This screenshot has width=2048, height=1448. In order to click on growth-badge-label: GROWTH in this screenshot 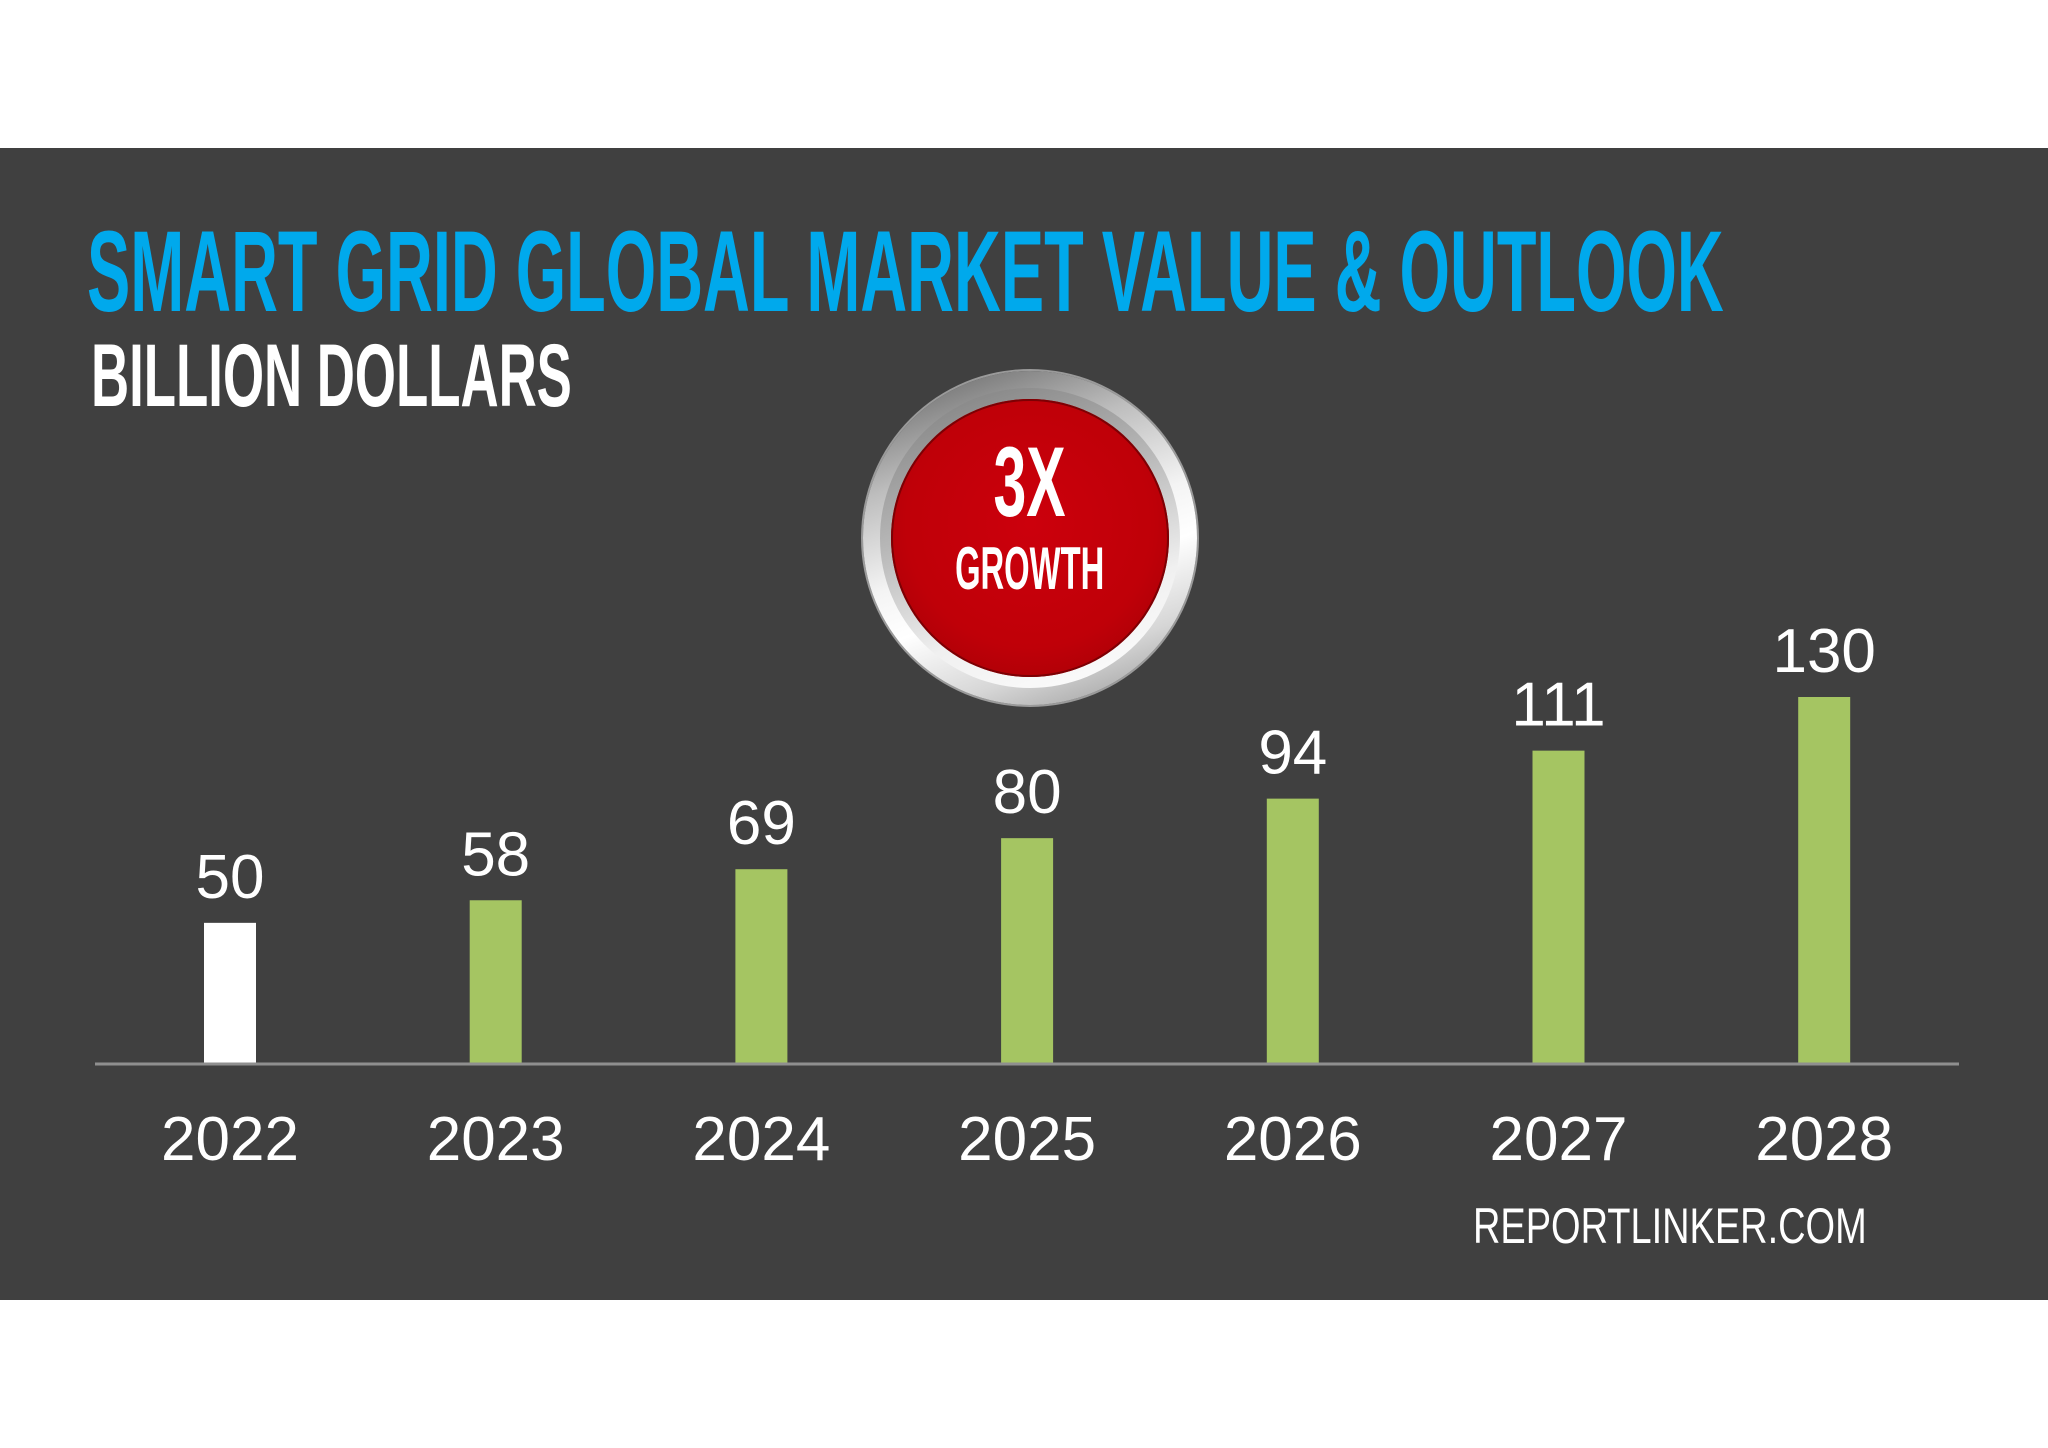, I will do `click(1030, 569)`.